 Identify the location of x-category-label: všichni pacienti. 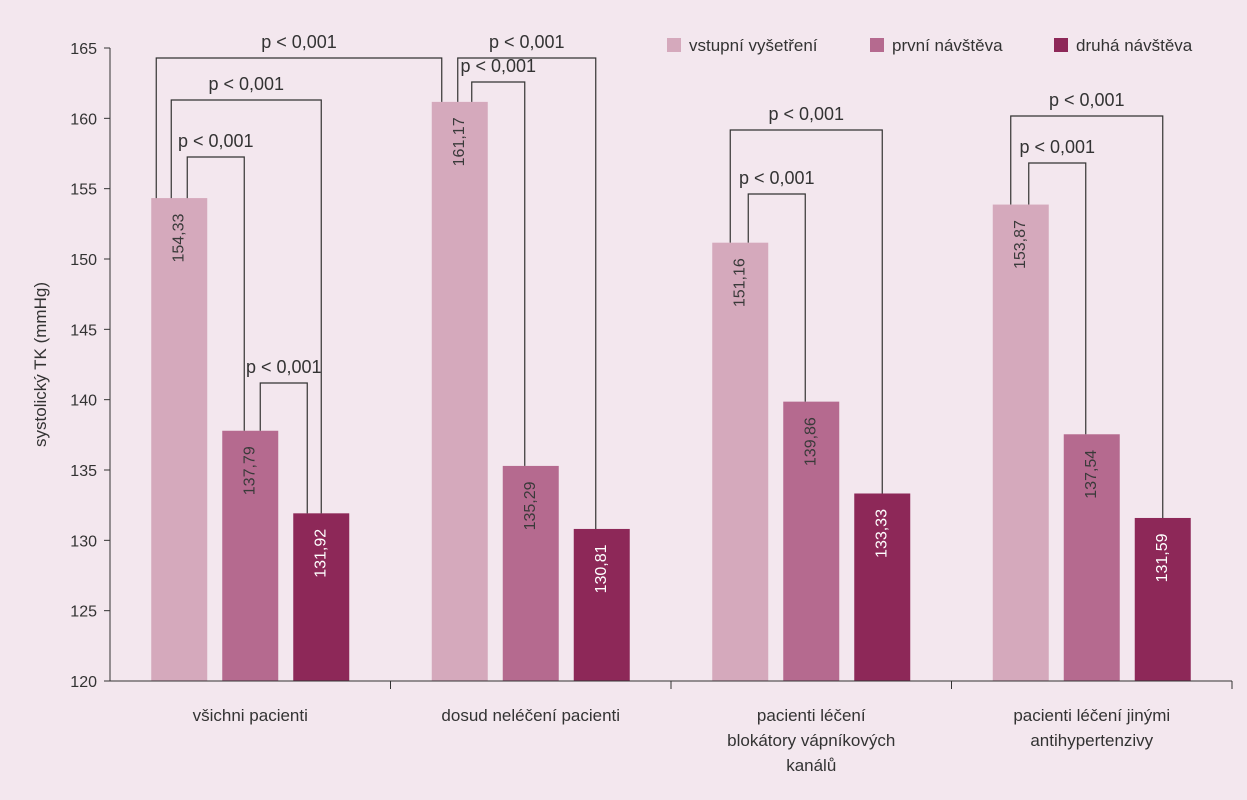
(250, 715).